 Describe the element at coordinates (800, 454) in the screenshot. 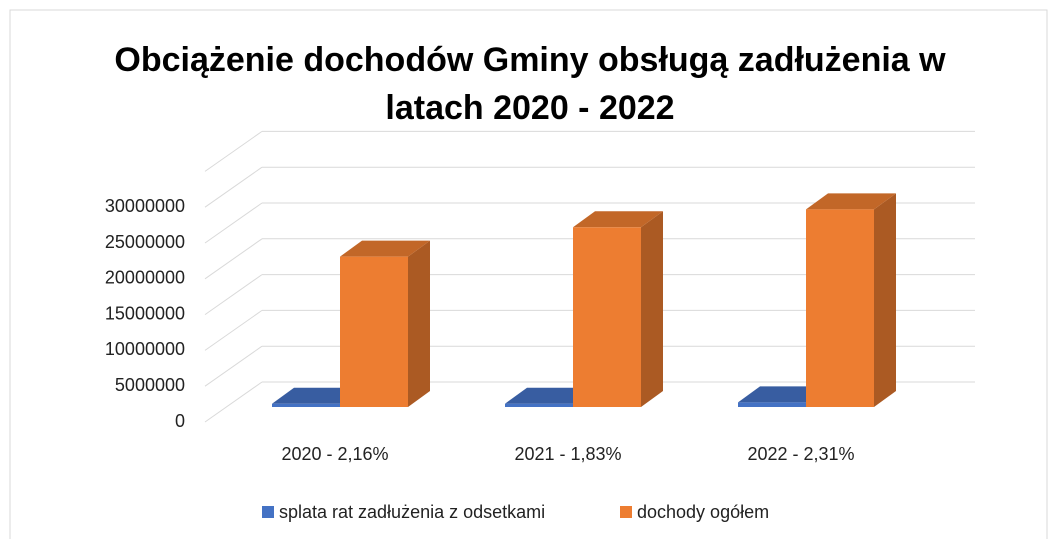

I see `x-tick-label: 2022 - 2,31%` at that location.